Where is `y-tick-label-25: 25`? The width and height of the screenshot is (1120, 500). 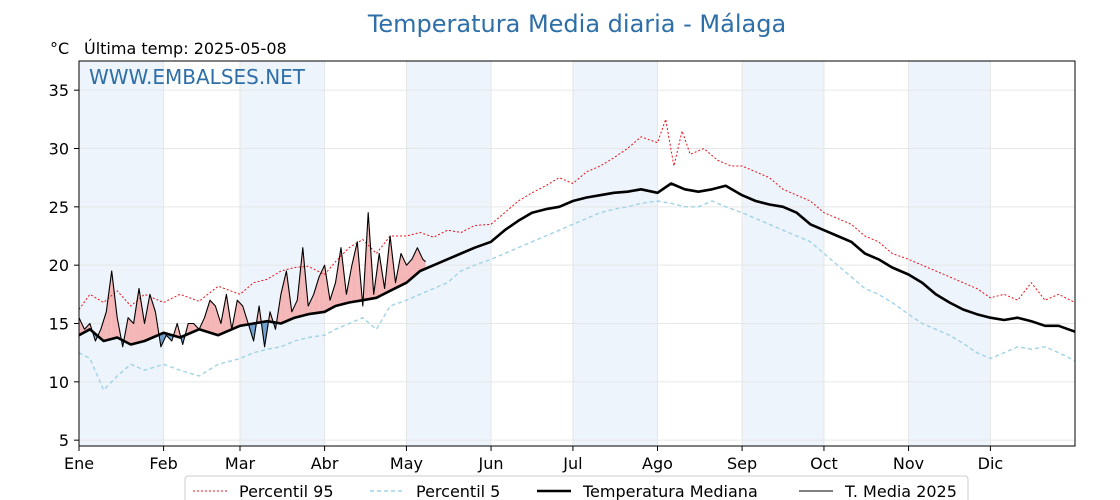 y-tick-label-25: 25 is located at coordinates (59, 207).